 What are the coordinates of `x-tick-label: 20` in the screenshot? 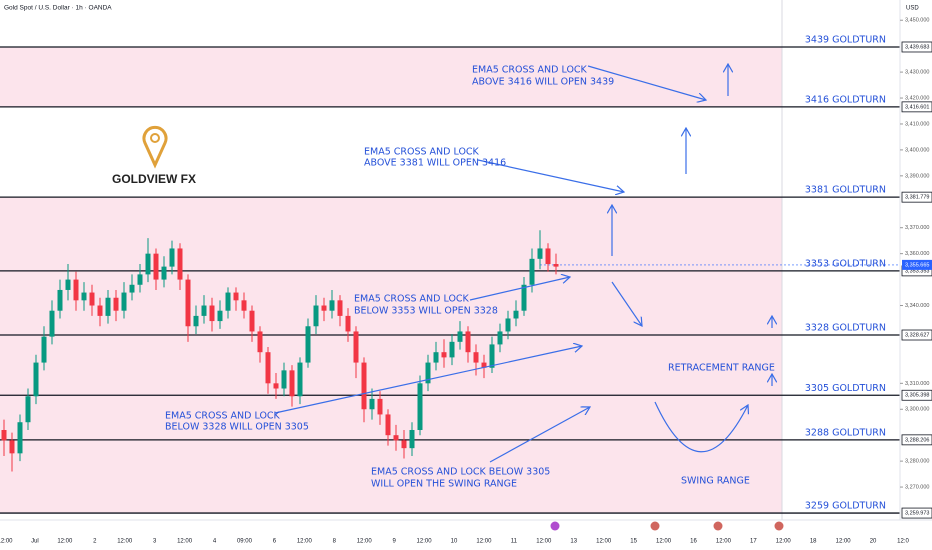 It's located at (873, 542).